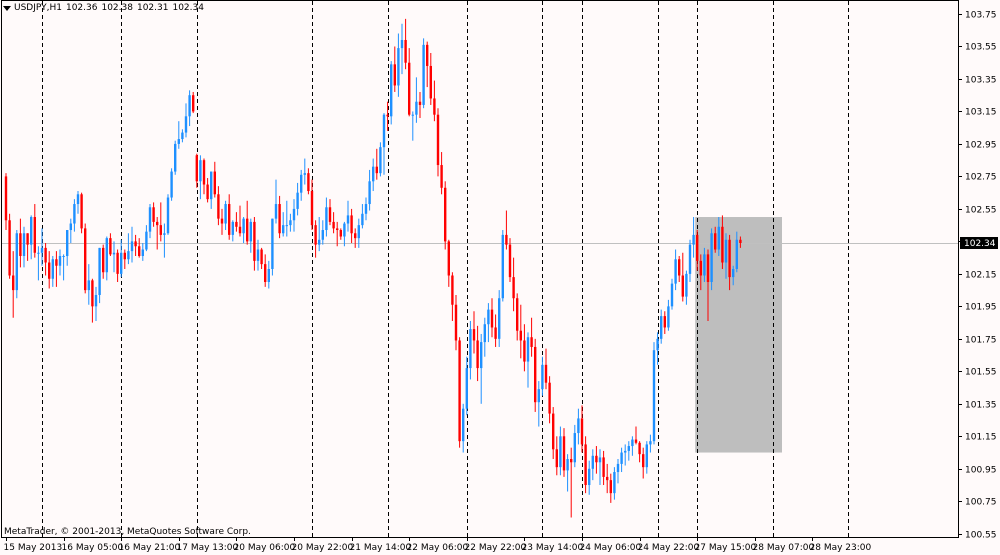 The height and width of the screenshot is (555, 1000). What do you see at coordinates (669, 548) in the screenshot?
I see `time-tick-label: 24 May 22:00` at bounding box center [669, 548].